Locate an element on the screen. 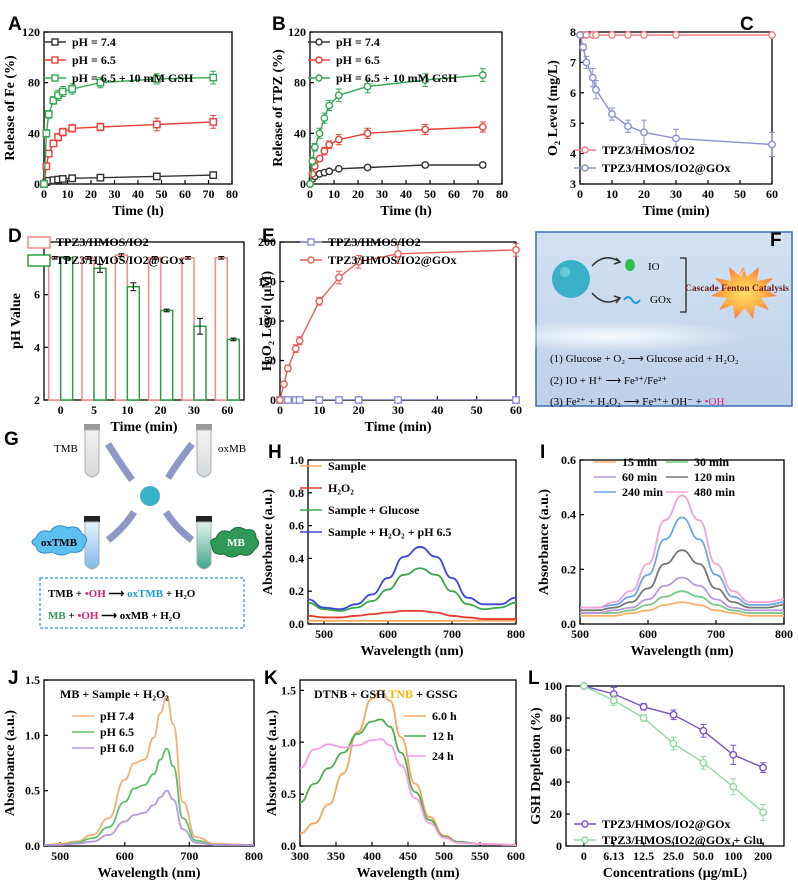 The height and width of the screenshot is (886, 798). catalyst-particle-icon is located at coordinates (150, 496).